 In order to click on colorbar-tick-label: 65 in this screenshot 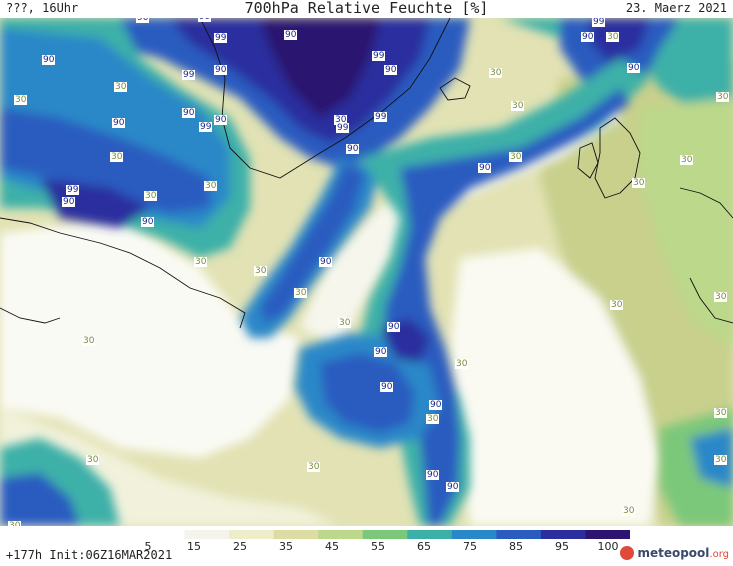, I will do `click(424, 546)`.